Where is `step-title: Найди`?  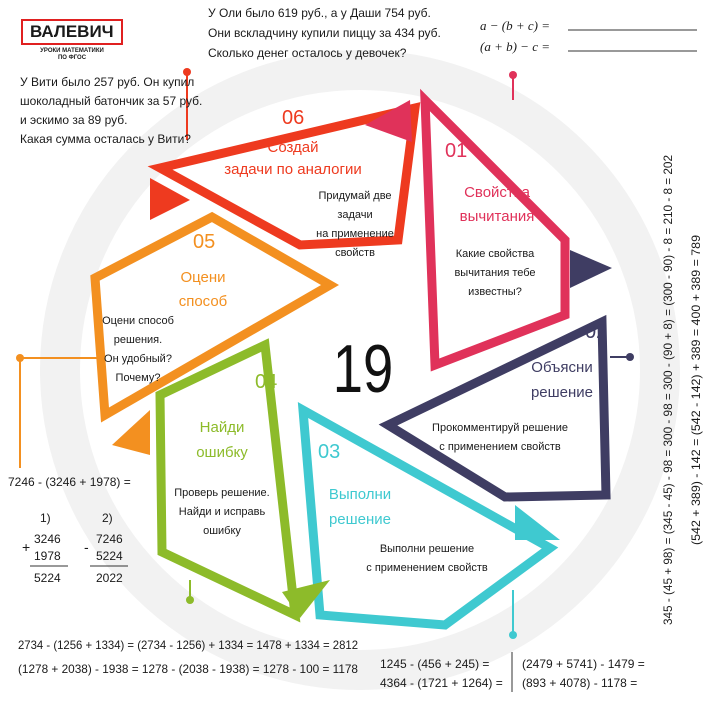 step-title: Найди is located at coordinates (222, 427).